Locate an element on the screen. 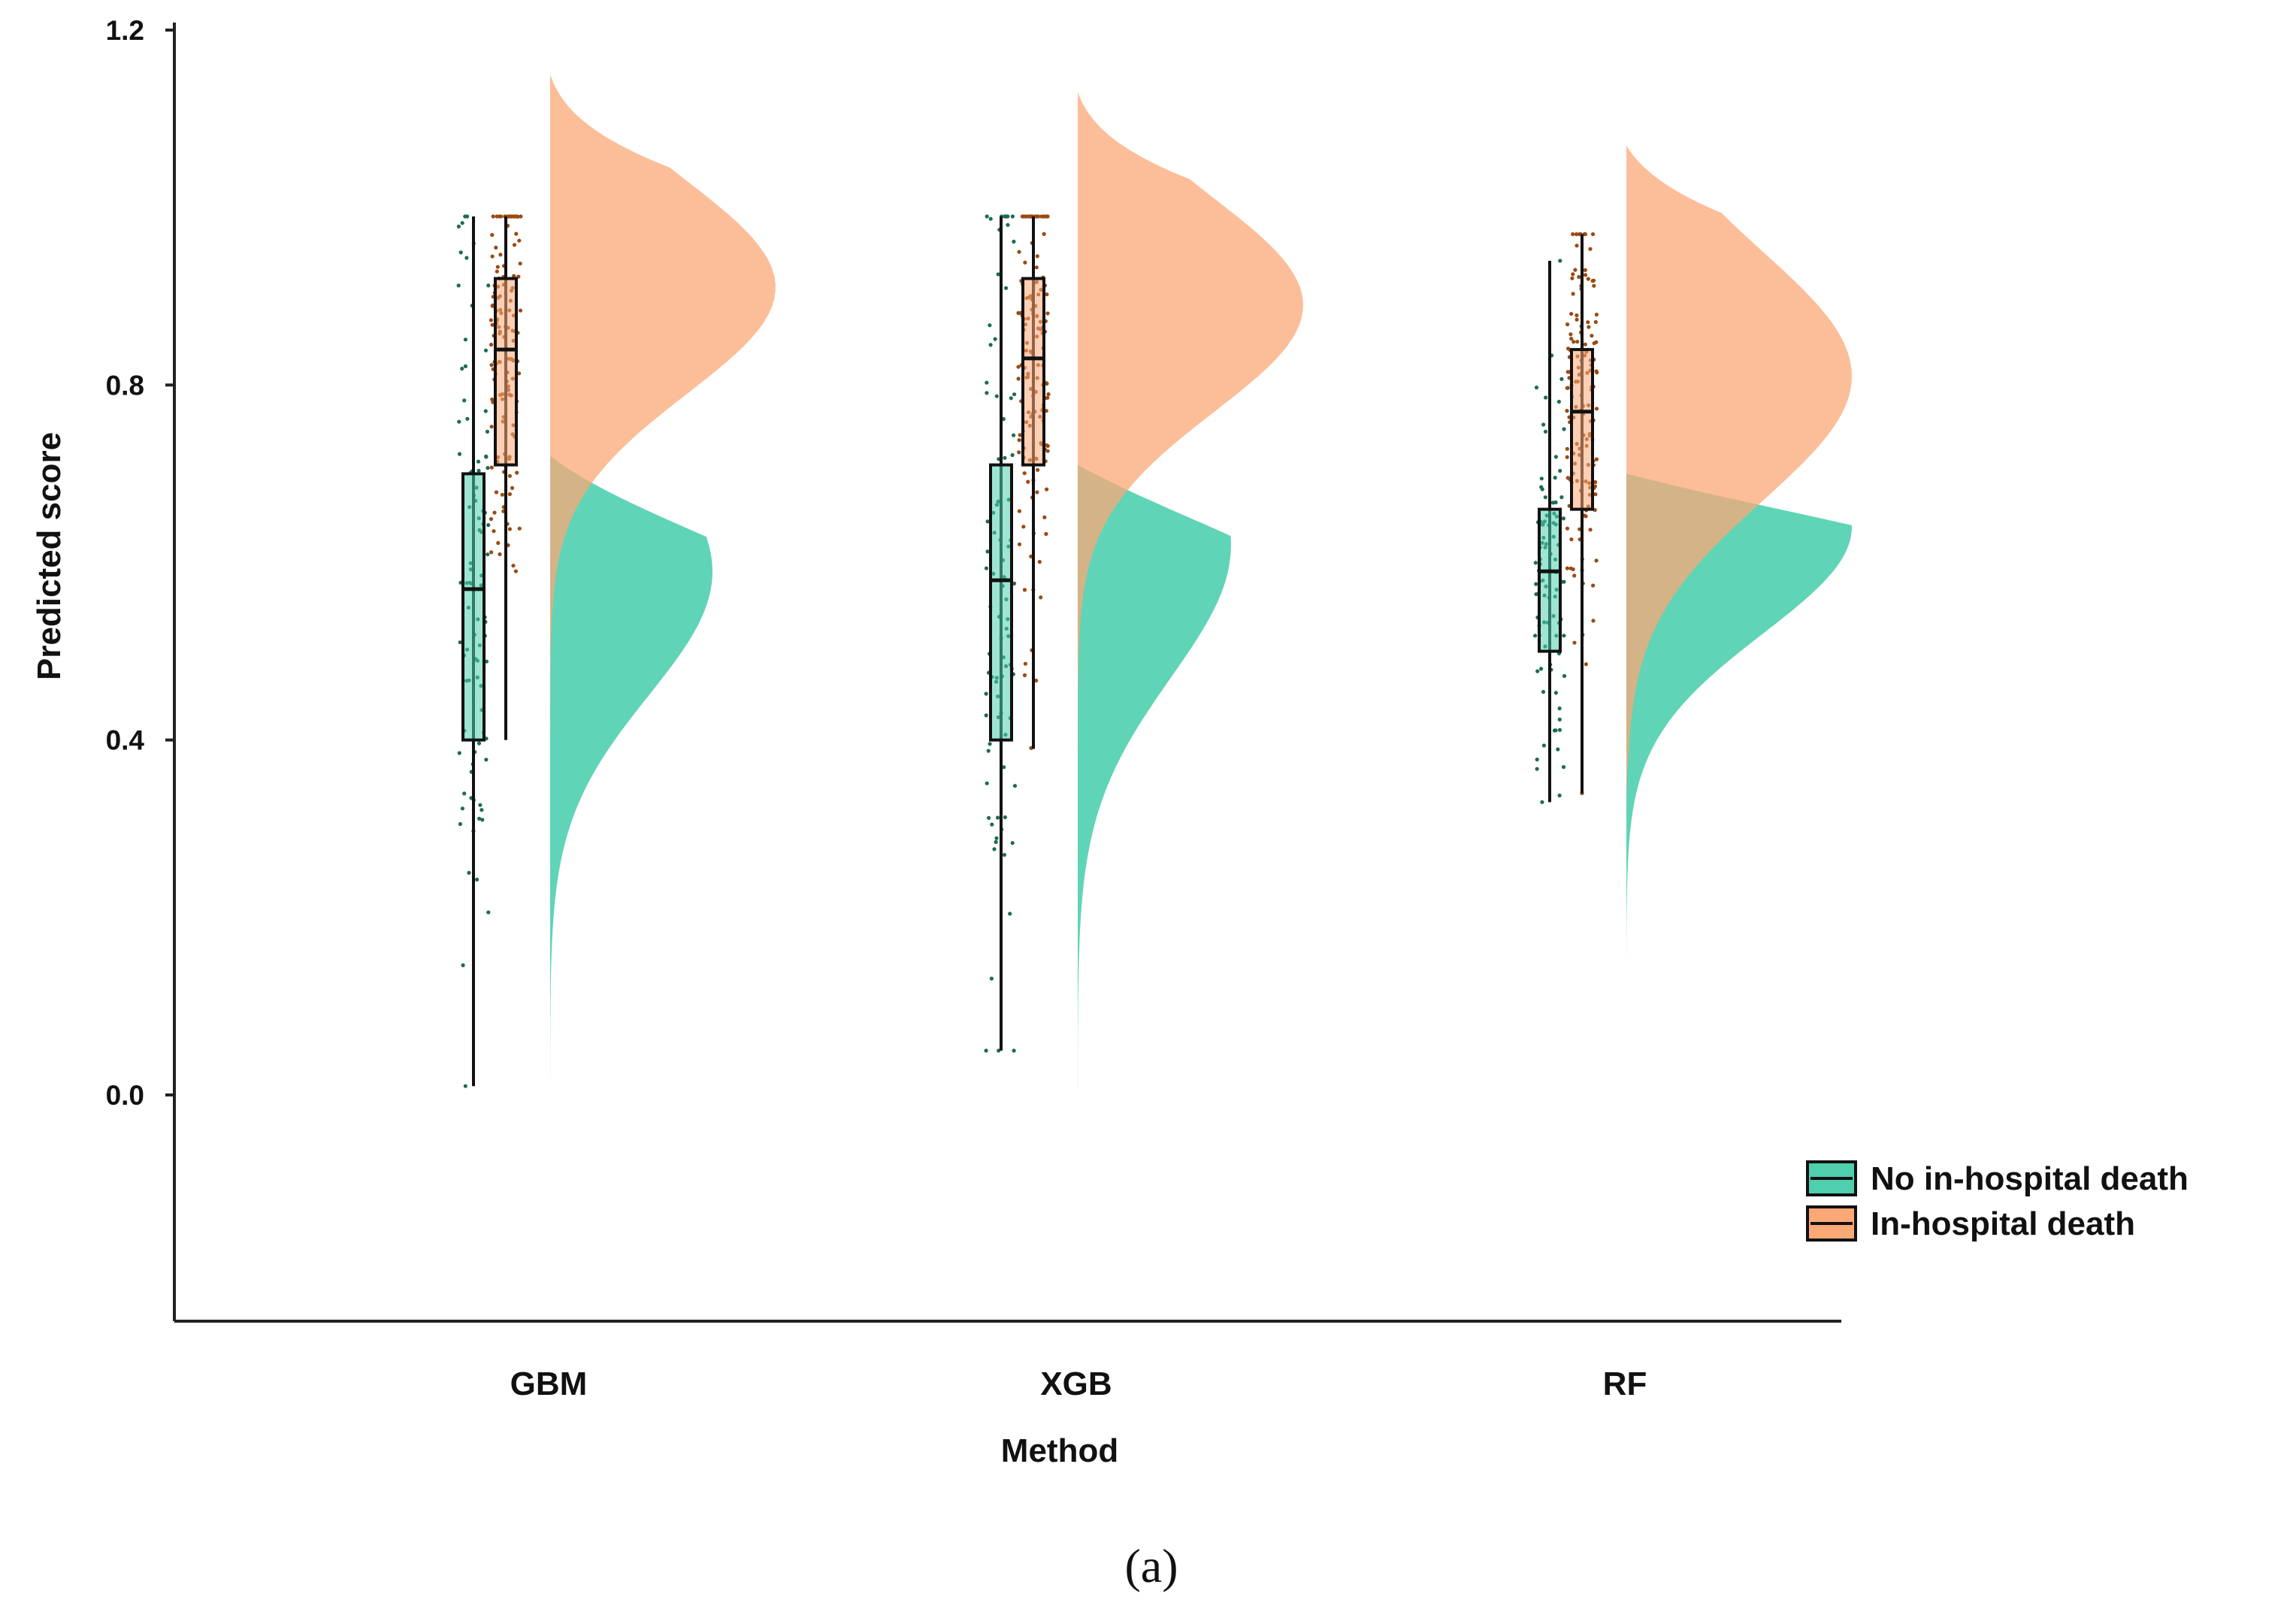  boxplot-box-death-rf is located at coordinates (1582, 429).